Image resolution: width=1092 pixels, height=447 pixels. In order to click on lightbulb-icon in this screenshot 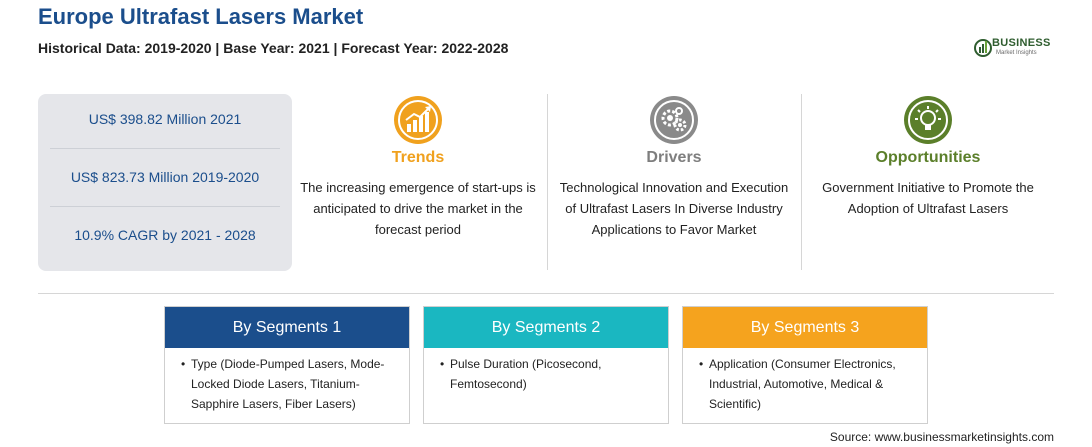, I will do `click(928, 120)`.